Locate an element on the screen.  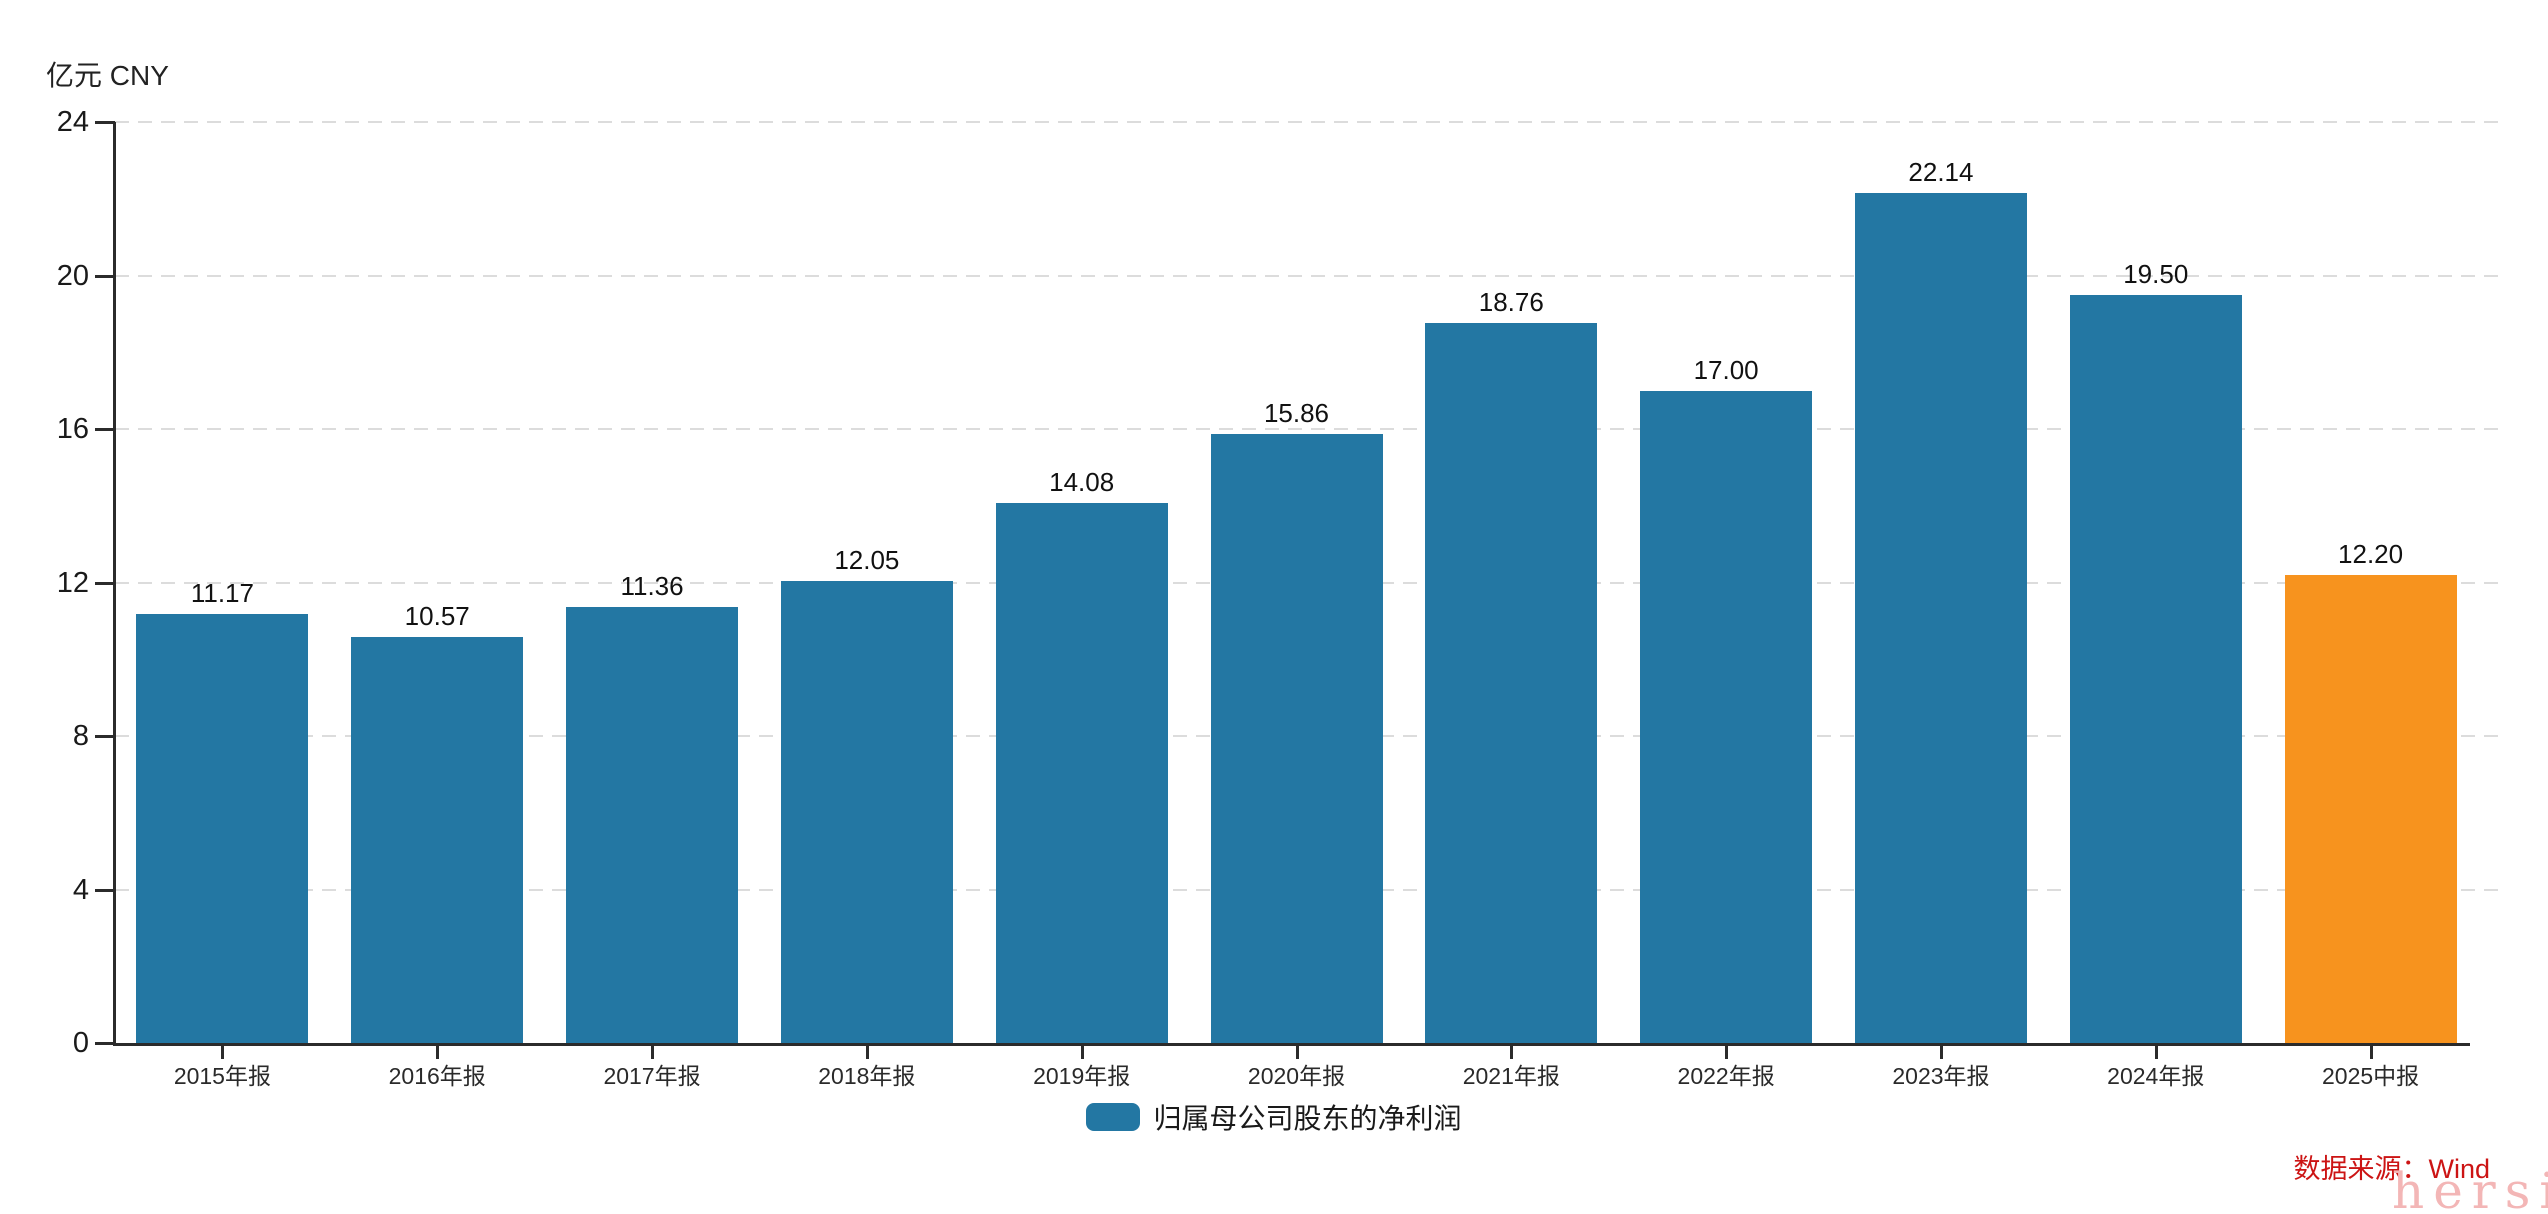
x-axis-tick-label: 2018年报 is located at coordinates (867, 1076).